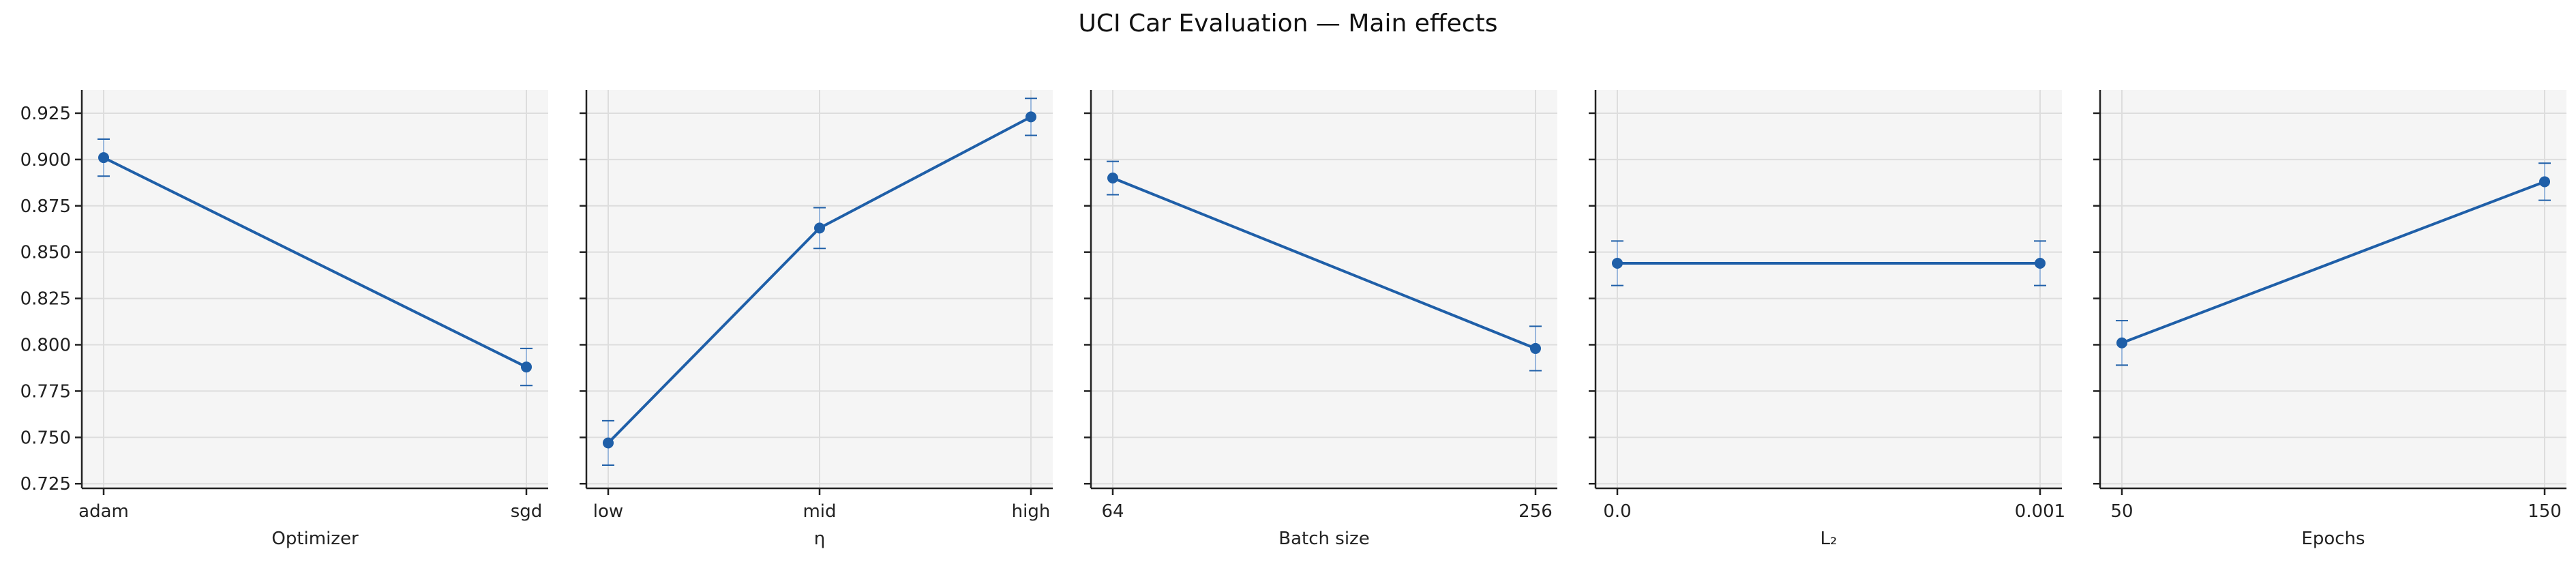  Describe the element at coordinates (1112, 511) in the screenshot. I see `x-tick-label: 64` at that location.